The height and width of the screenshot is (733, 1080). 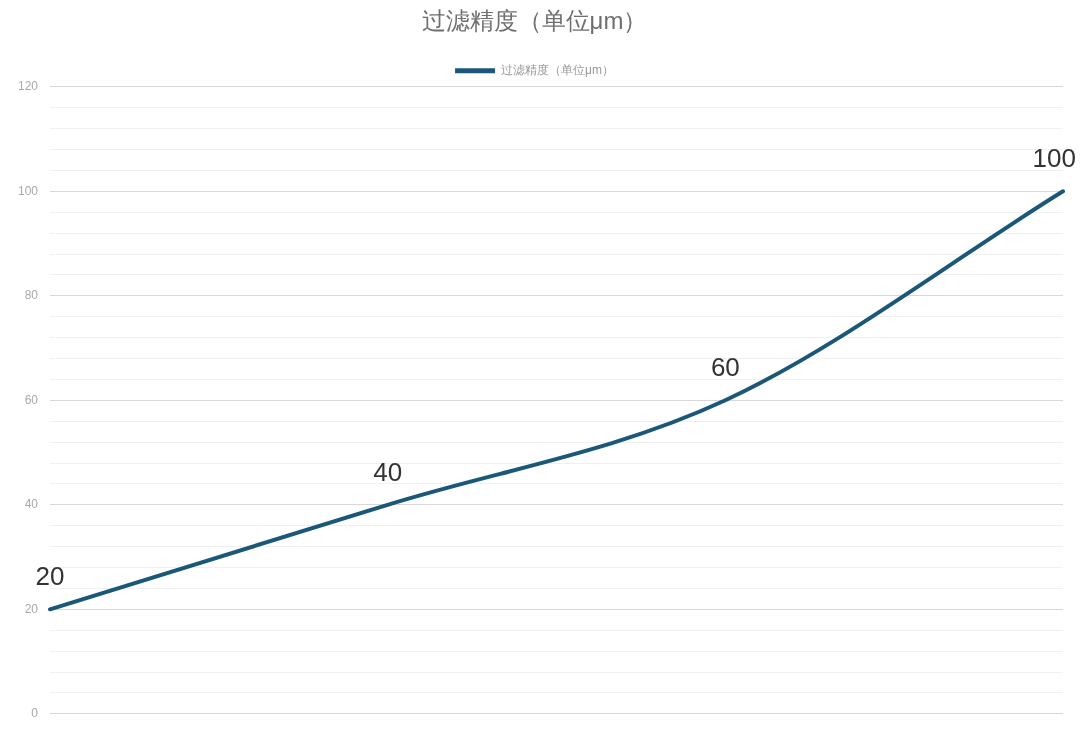 I want to click on y-tick-label: 0, so click(x=35, y=713).